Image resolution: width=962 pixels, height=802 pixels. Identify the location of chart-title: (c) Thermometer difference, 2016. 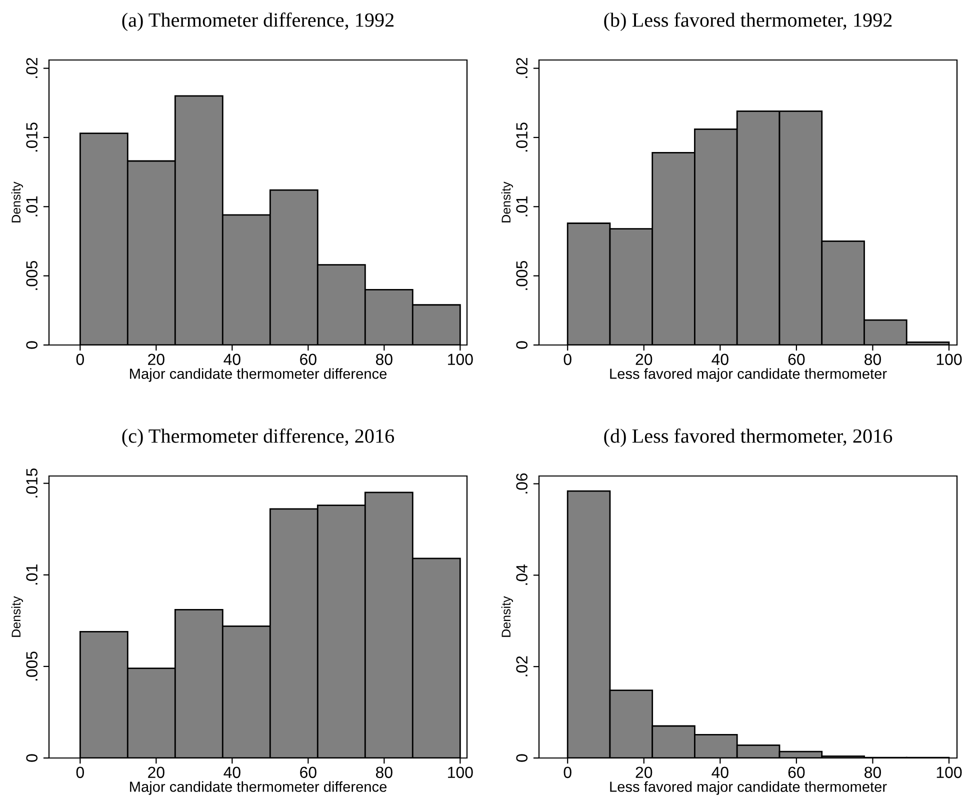
(258, 437).